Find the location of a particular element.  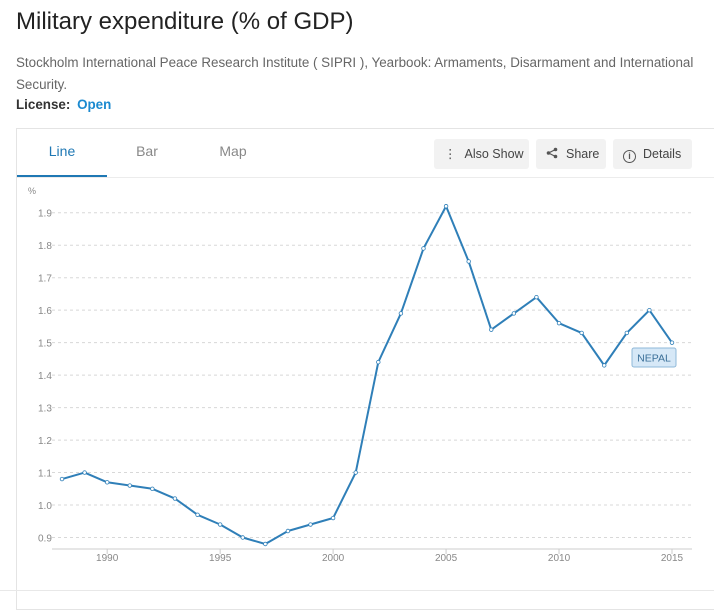

tab-line: Line is located at coordinates (62, 153).